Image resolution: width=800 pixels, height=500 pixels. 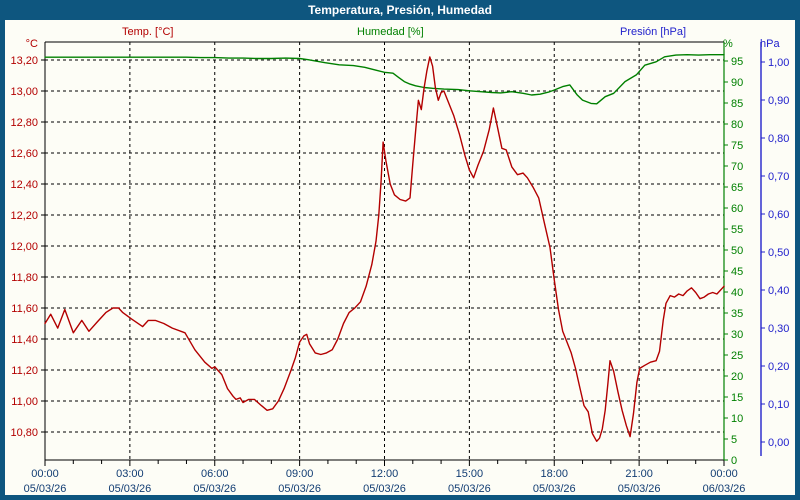 I want to click on window-title-bar: Temperatura, Presión, Humedad, so click(x=400, y=10).